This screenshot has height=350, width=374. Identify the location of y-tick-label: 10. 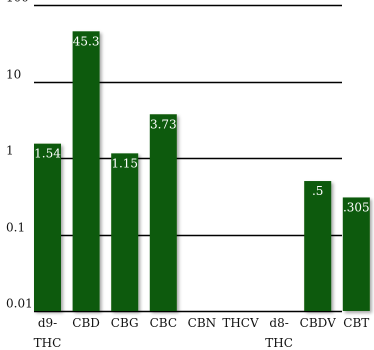
(13, 75).